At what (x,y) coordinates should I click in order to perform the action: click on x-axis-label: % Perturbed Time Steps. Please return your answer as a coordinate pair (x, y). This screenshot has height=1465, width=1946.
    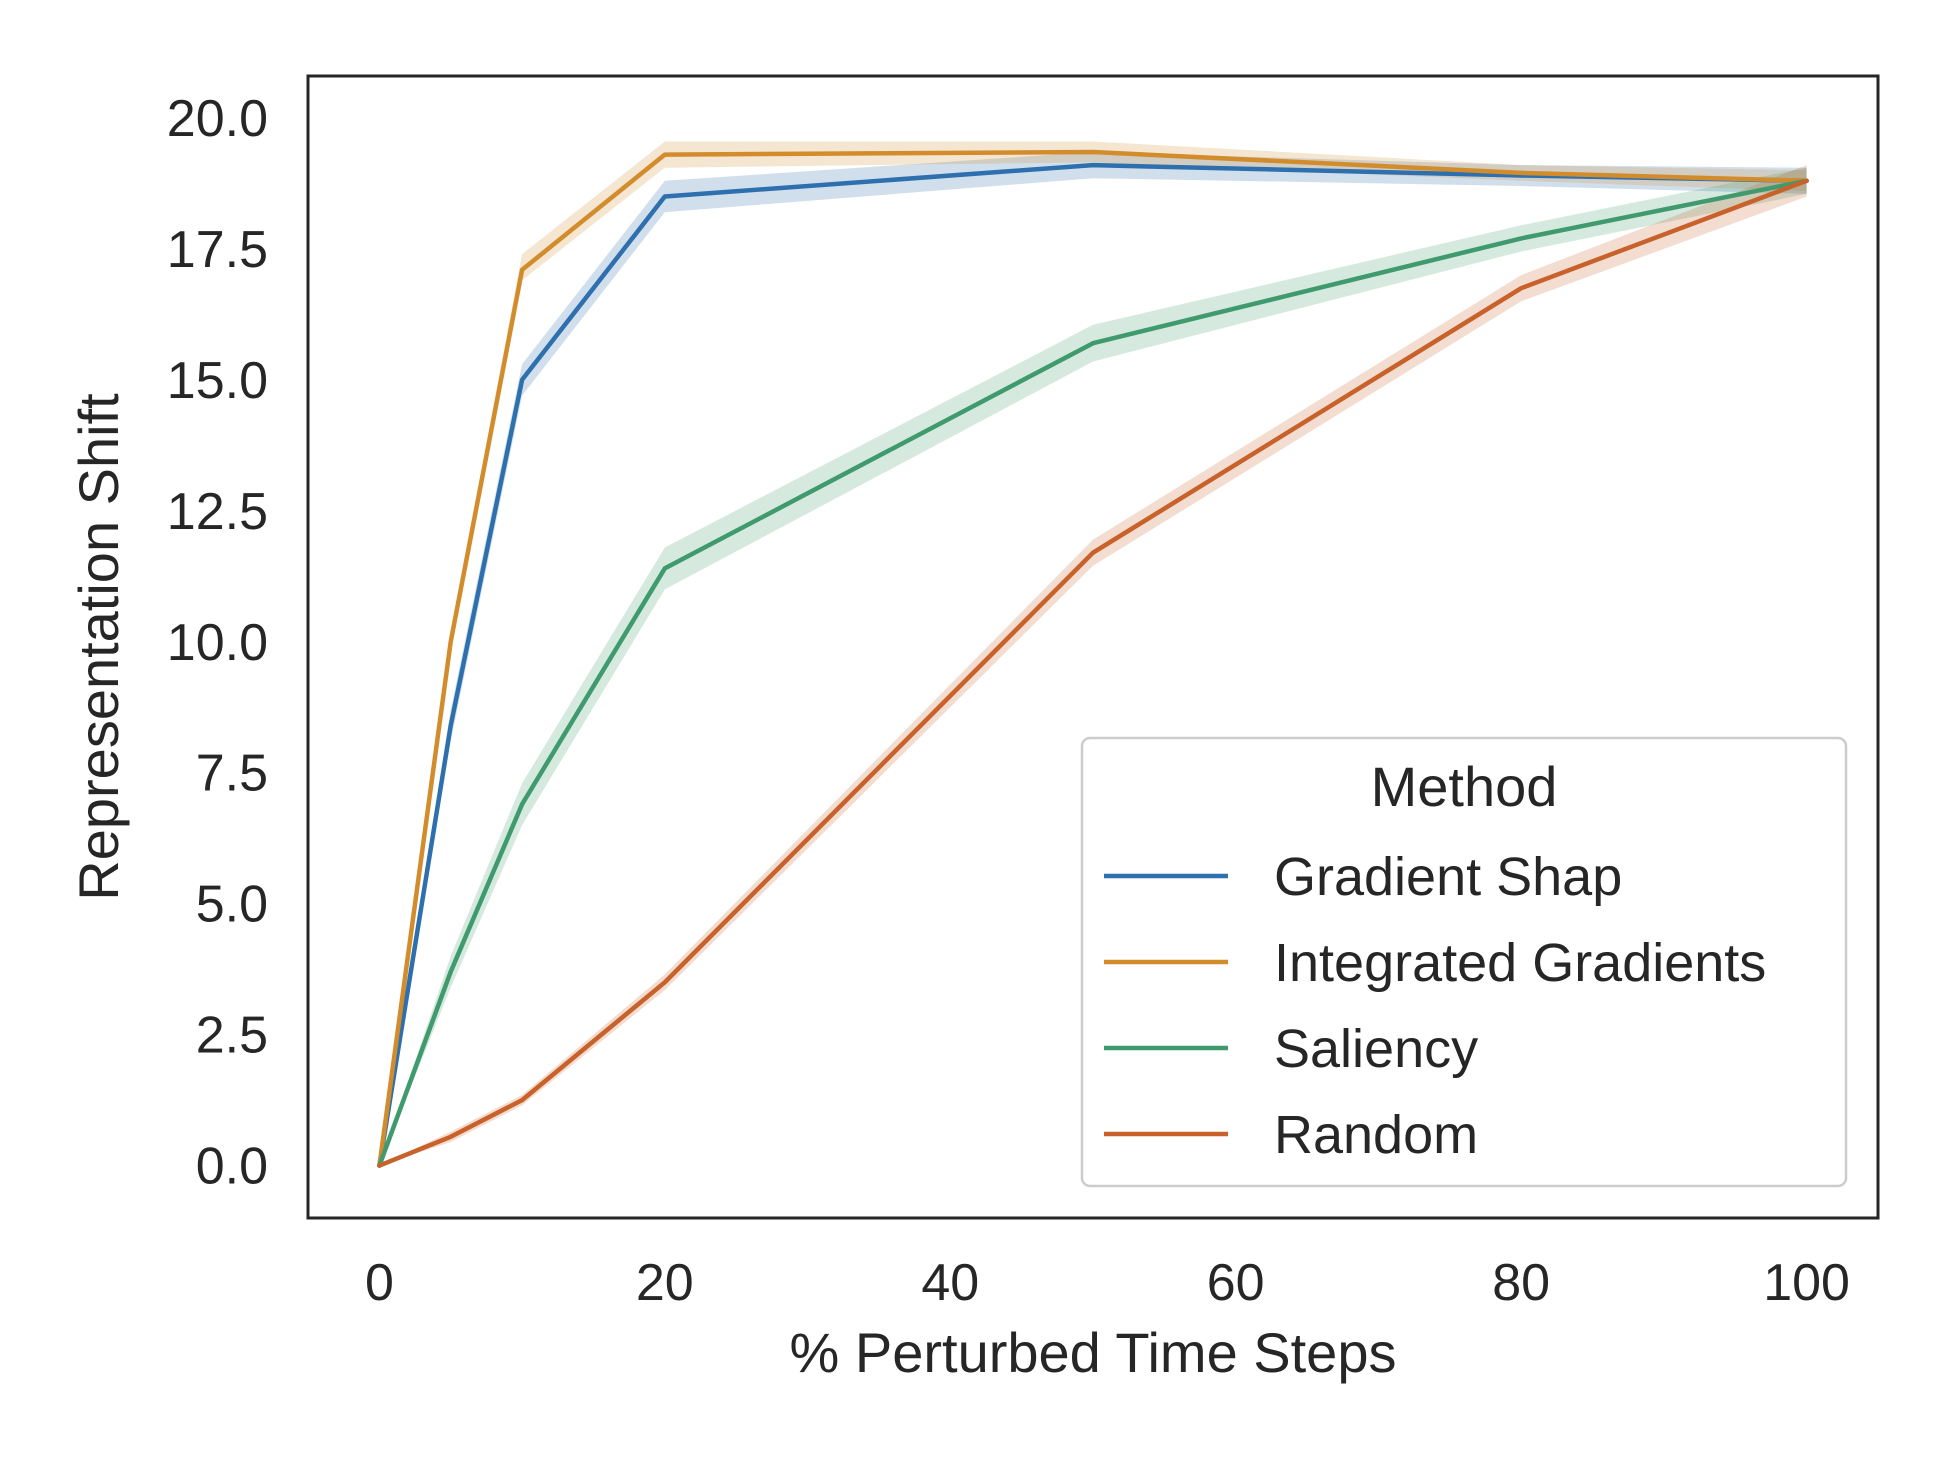
    Looking at the image, I should click on (1093, 1352).